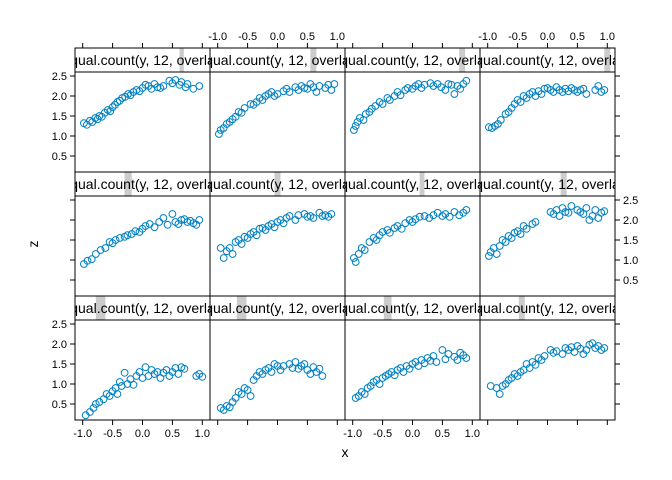  I want to click on y-tick-label: 2.0, so click(59, 97).